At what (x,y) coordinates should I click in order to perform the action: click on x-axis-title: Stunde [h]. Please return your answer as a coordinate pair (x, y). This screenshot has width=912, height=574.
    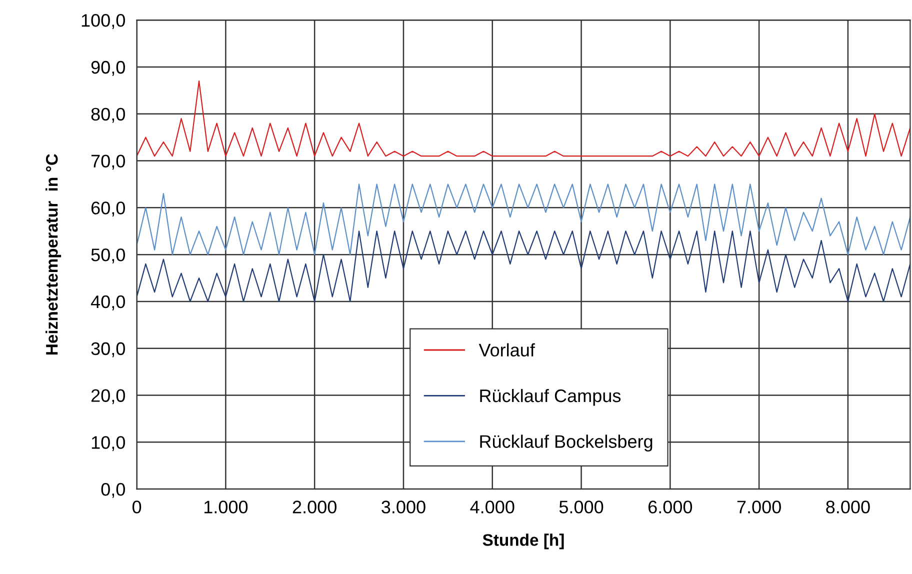
    Looking at the image, I should click on (523, 542).